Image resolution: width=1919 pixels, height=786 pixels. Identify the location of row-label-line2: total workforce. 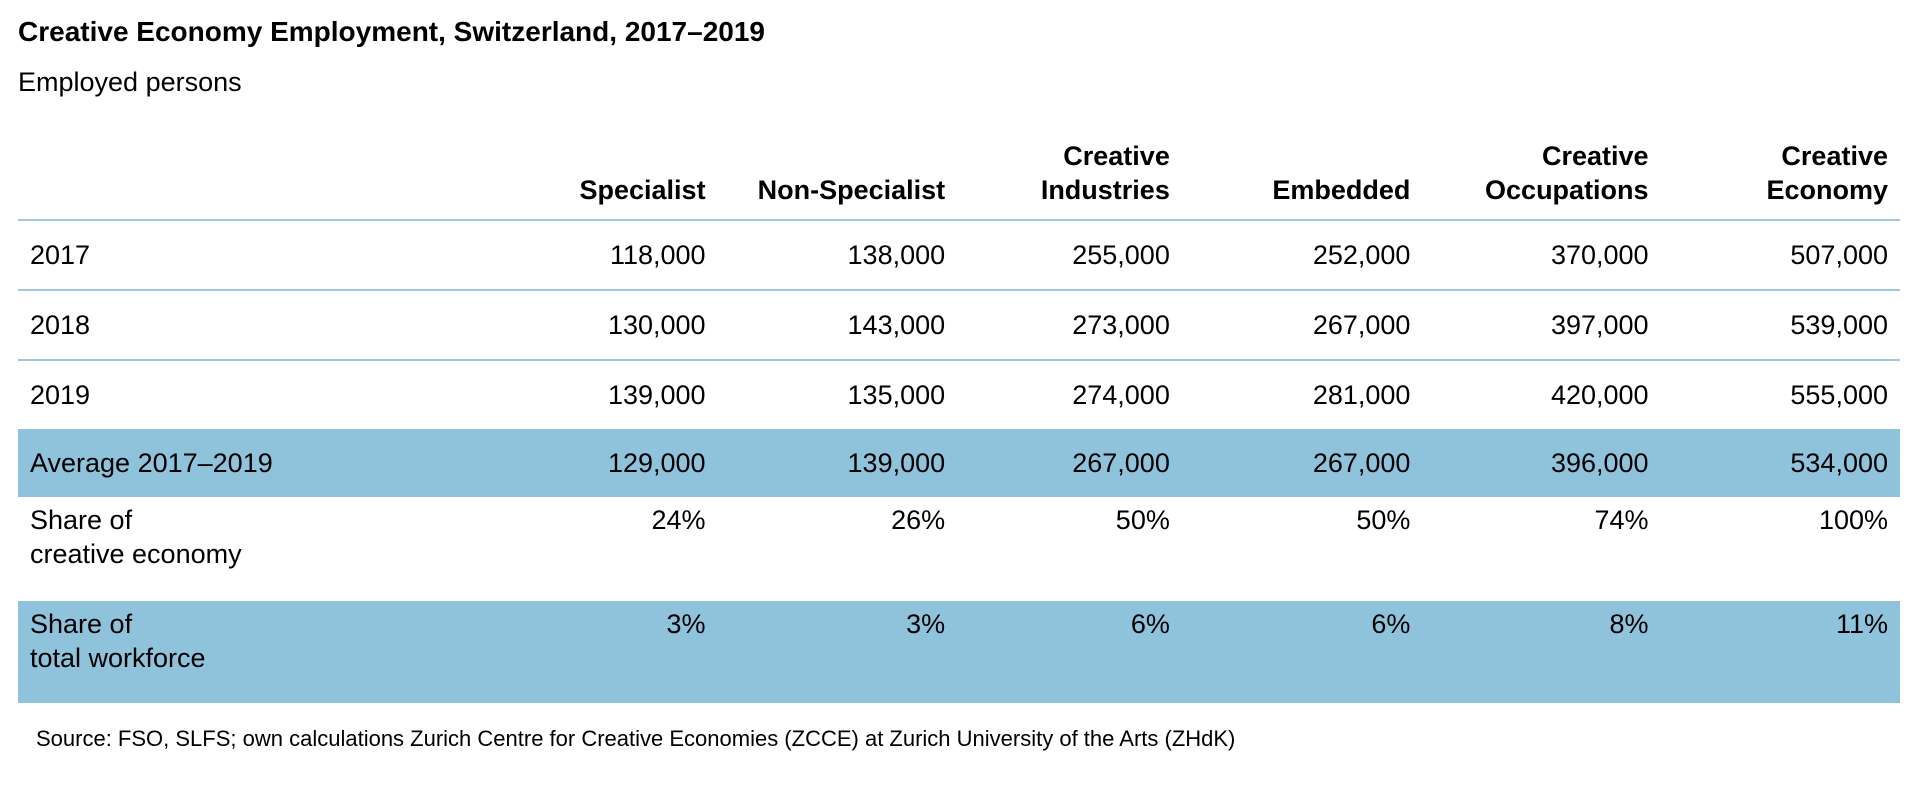
(118, 658).